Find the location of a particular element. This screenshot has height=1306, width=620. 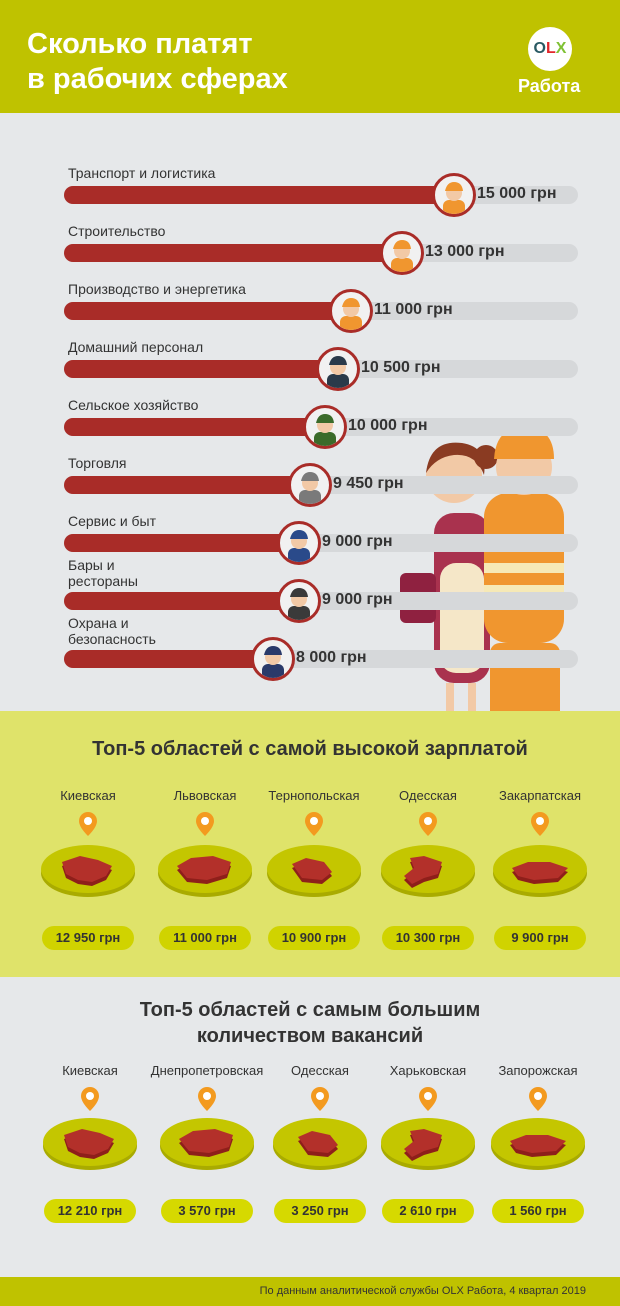

bar-category-label: Торговля is located at coordinates (97, 463).